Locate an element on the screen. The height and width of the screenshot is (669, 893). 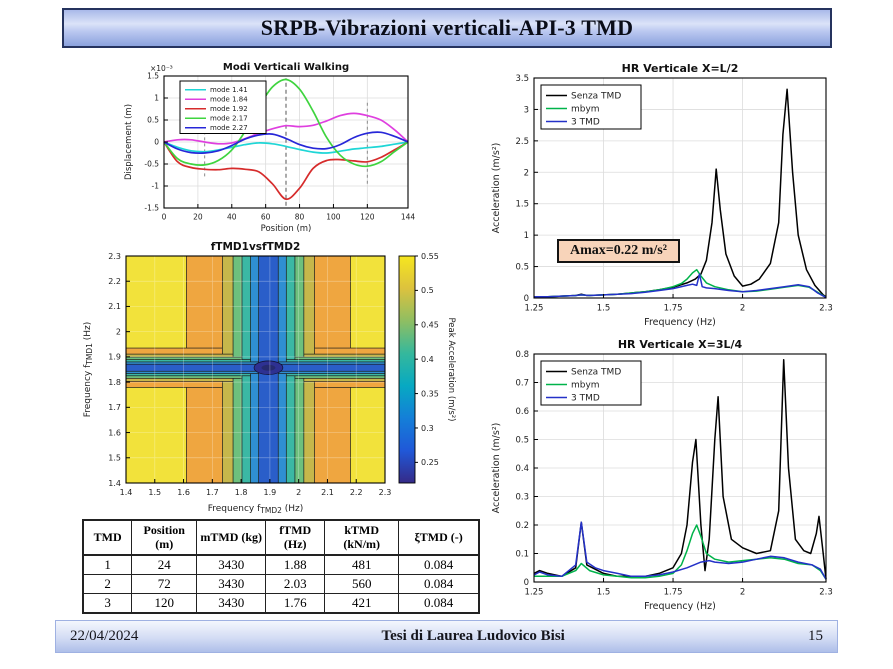
svg-text: Position (m) is located at coordinates (286, 229).